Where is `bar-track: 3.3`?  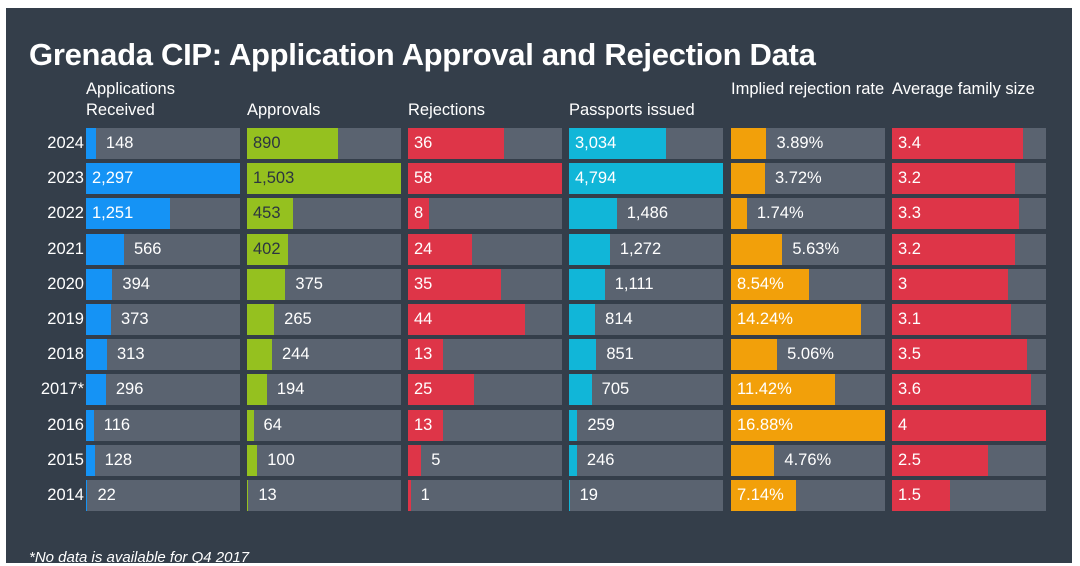 bar-track: 3.3 is located at coordinates (969, 214).